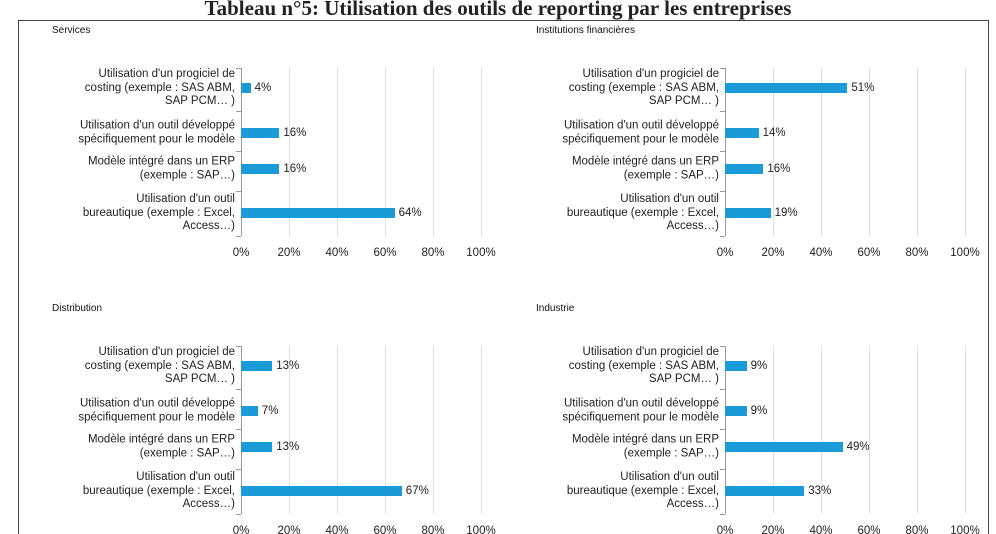 This screenshot has height=534, width=996. I want to click on panel-title: Institutions financières, so click(585, 30).